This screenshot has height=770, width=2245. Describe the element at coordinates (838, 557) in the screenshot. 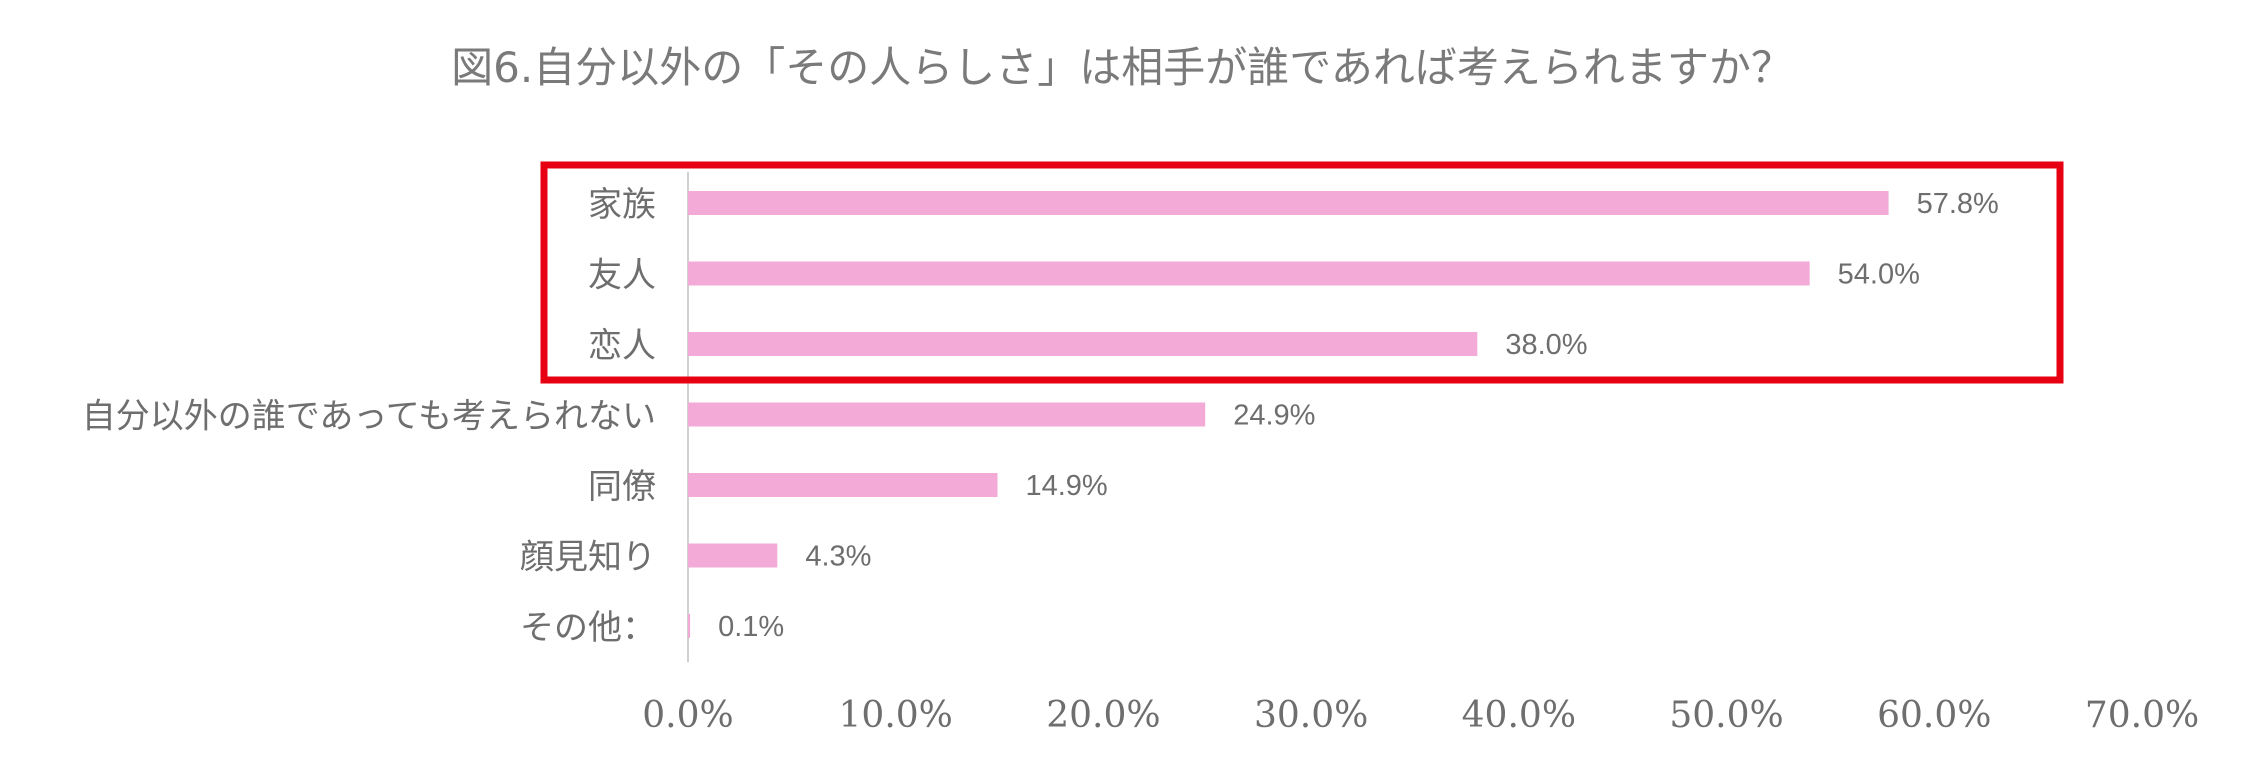

I see `data-label: 4.3%` at that location.